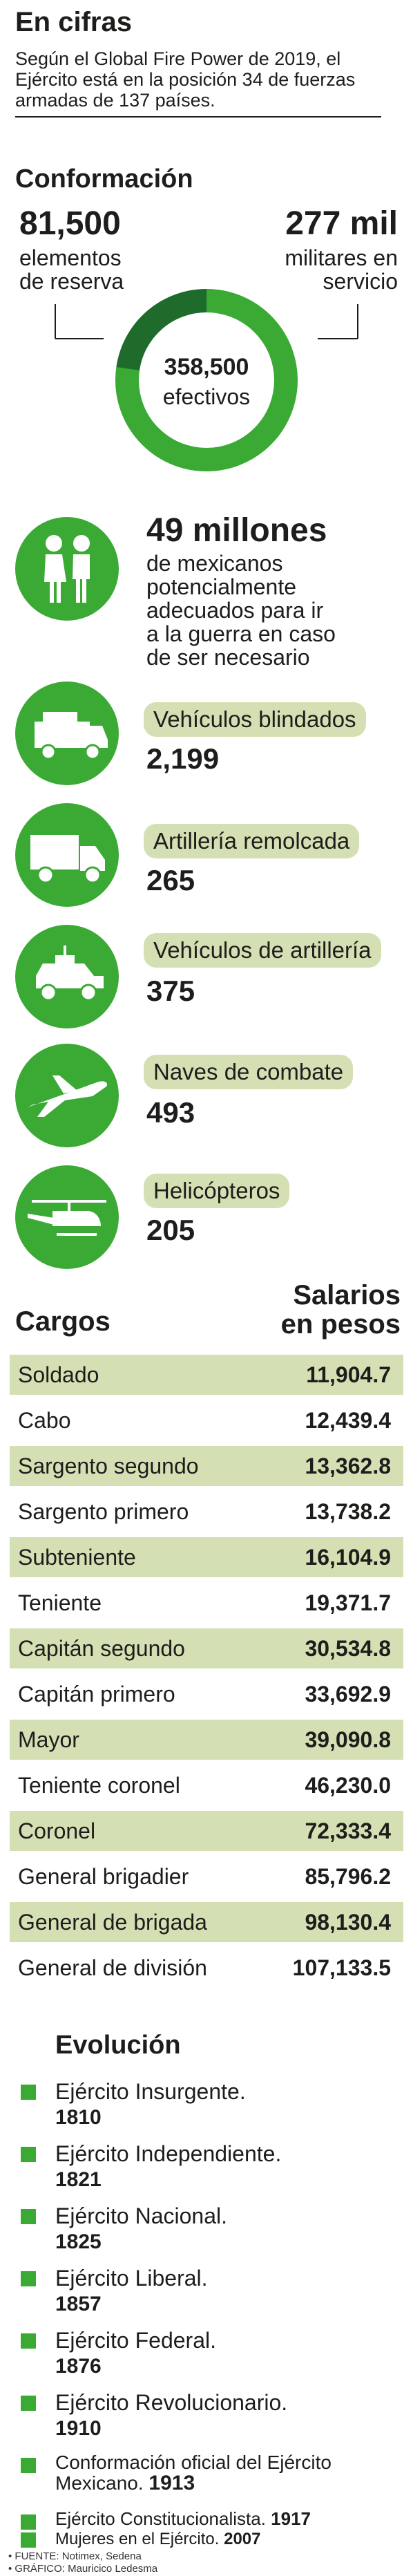 The height and width of the screenshot is (2576, 413). What do you see at coordinates (206, 1466) in the screenshot?
I see `salary-row: Sargento segundo 13,362.8` at bounding box center [206, 1466].